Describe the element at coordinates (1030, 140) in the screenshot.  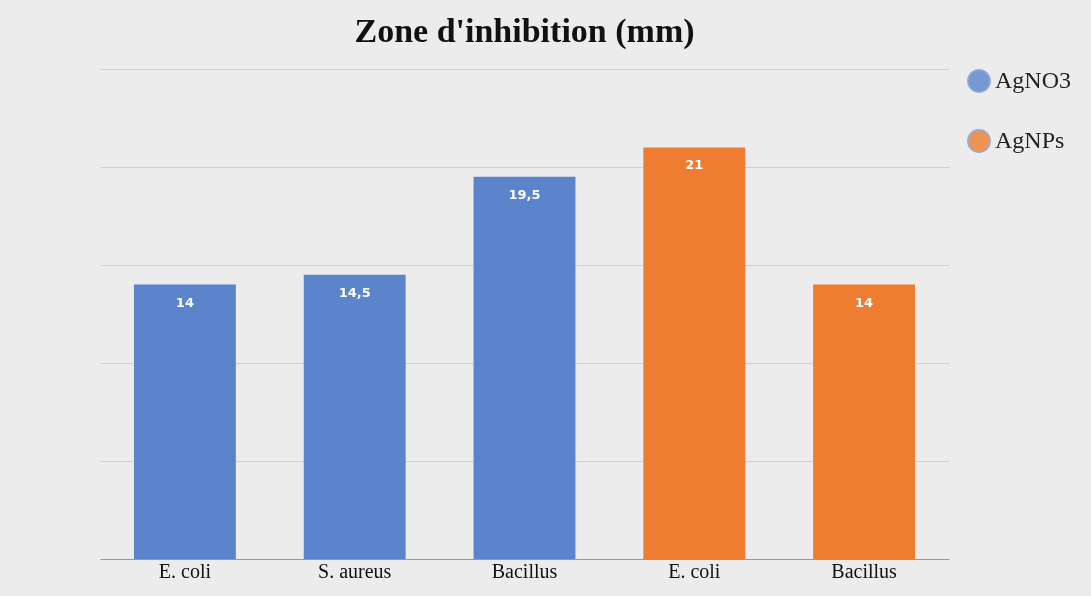
I see `legend-label: AgNPs` at that location.